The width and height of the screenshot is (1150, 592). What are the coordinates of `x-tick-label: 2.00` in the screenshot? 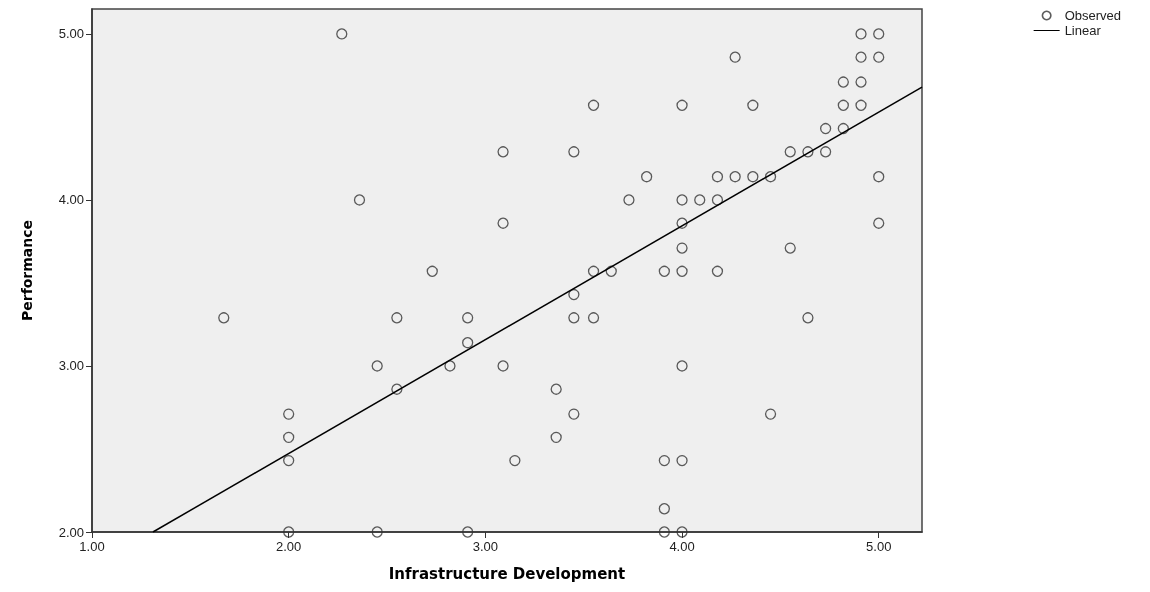 It's located at (289, 546).